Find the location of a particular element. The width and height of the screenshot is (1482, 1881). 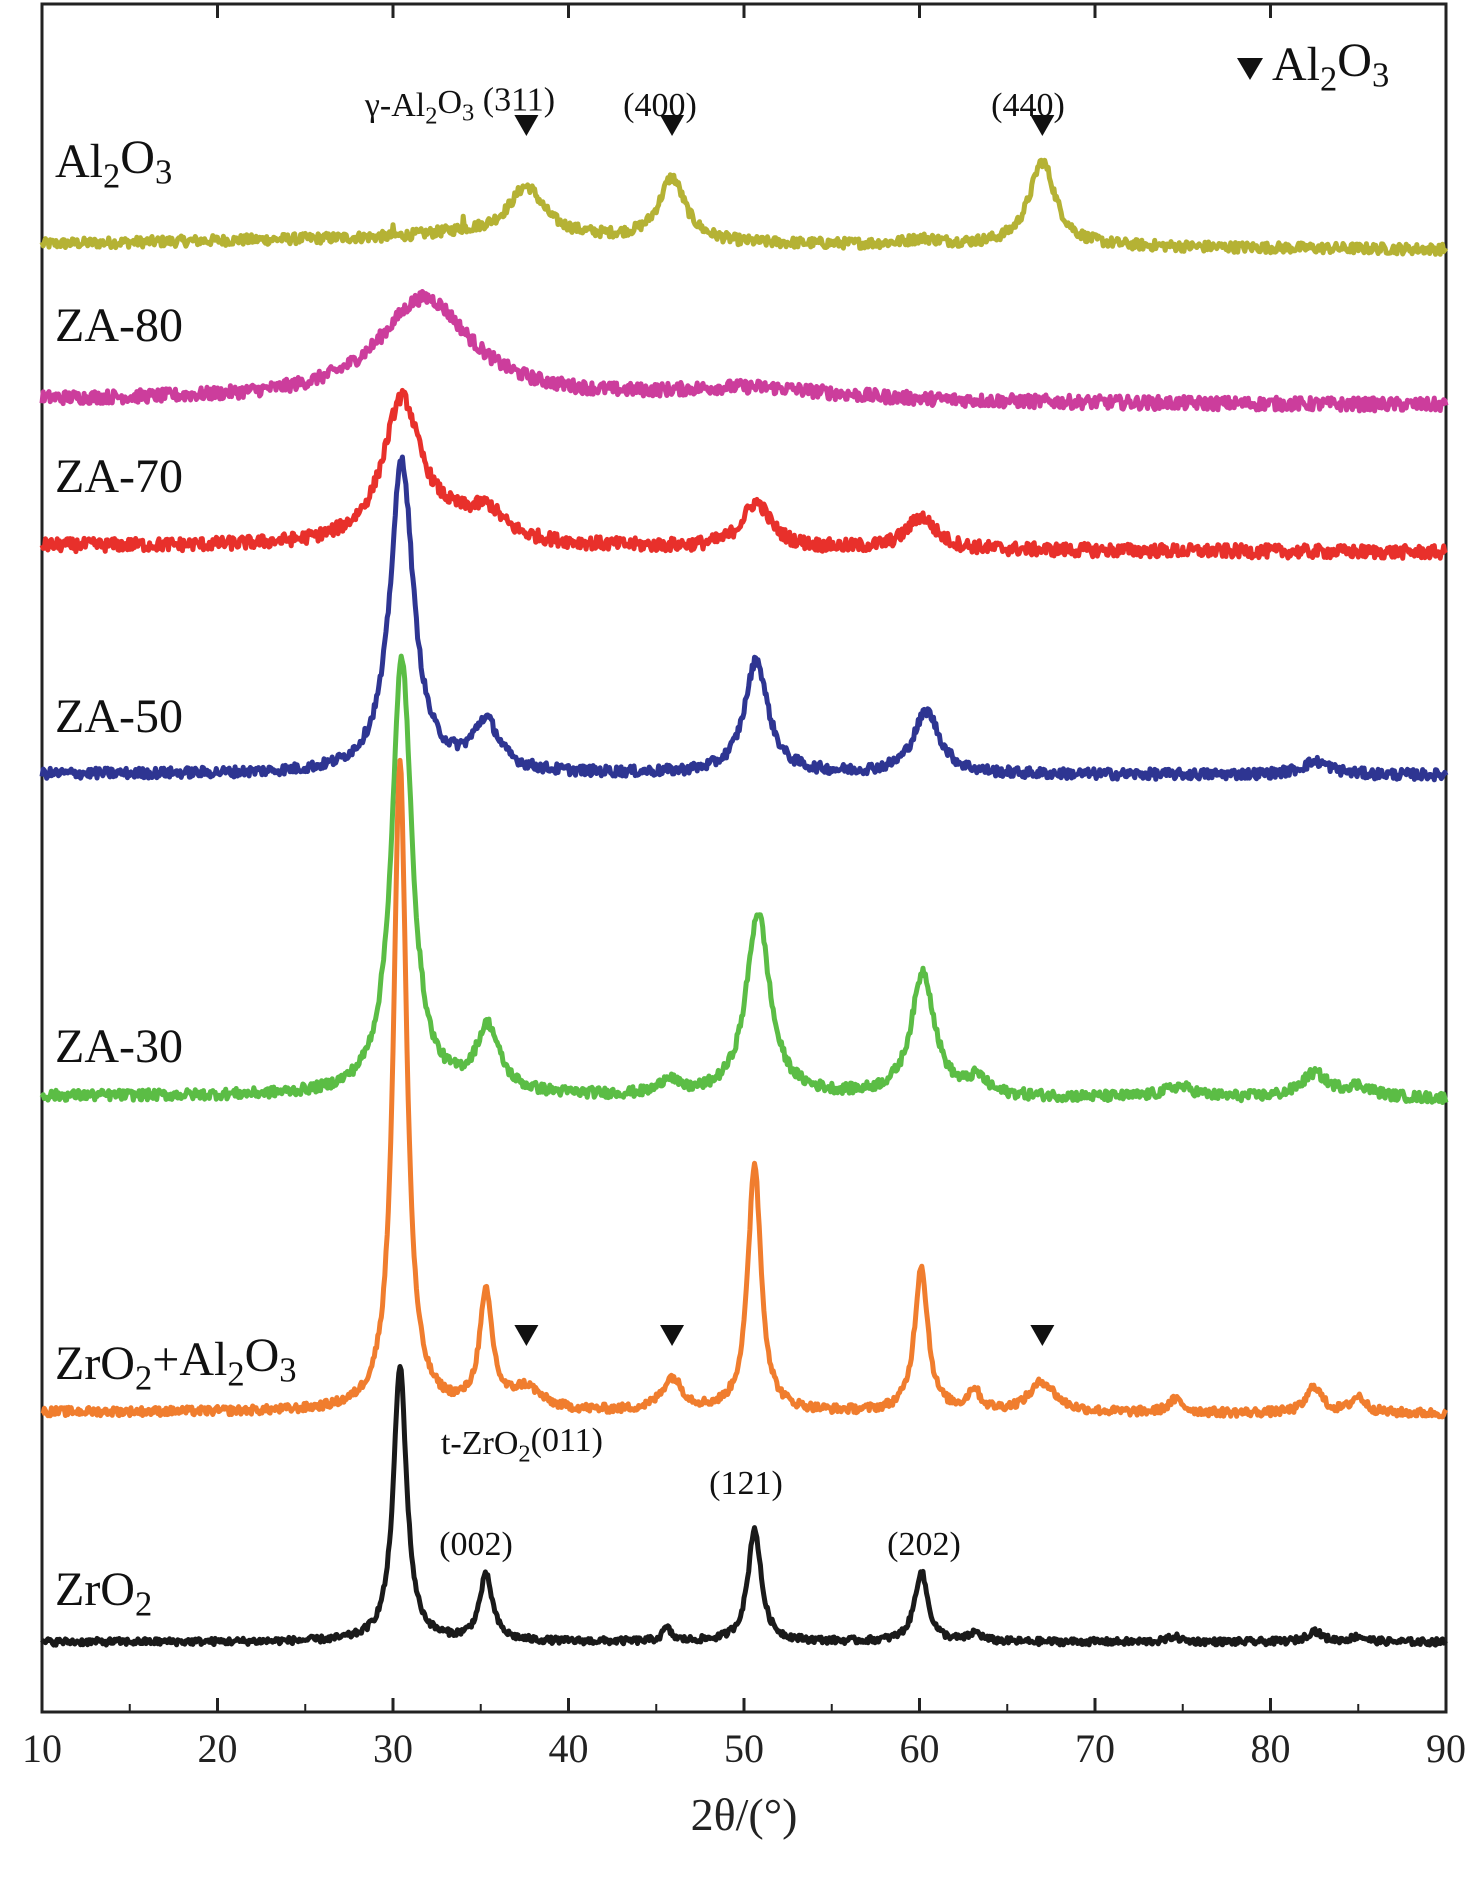

series-label-za-80: ZA-80 is located at coordinates (119, 325).